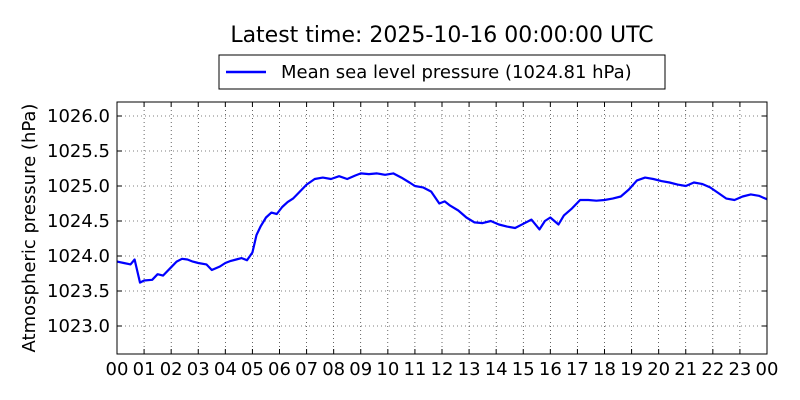  Describe the element at coordinates (252, 369) in the screenshot. I see `x-tick-label: 05` at that location.